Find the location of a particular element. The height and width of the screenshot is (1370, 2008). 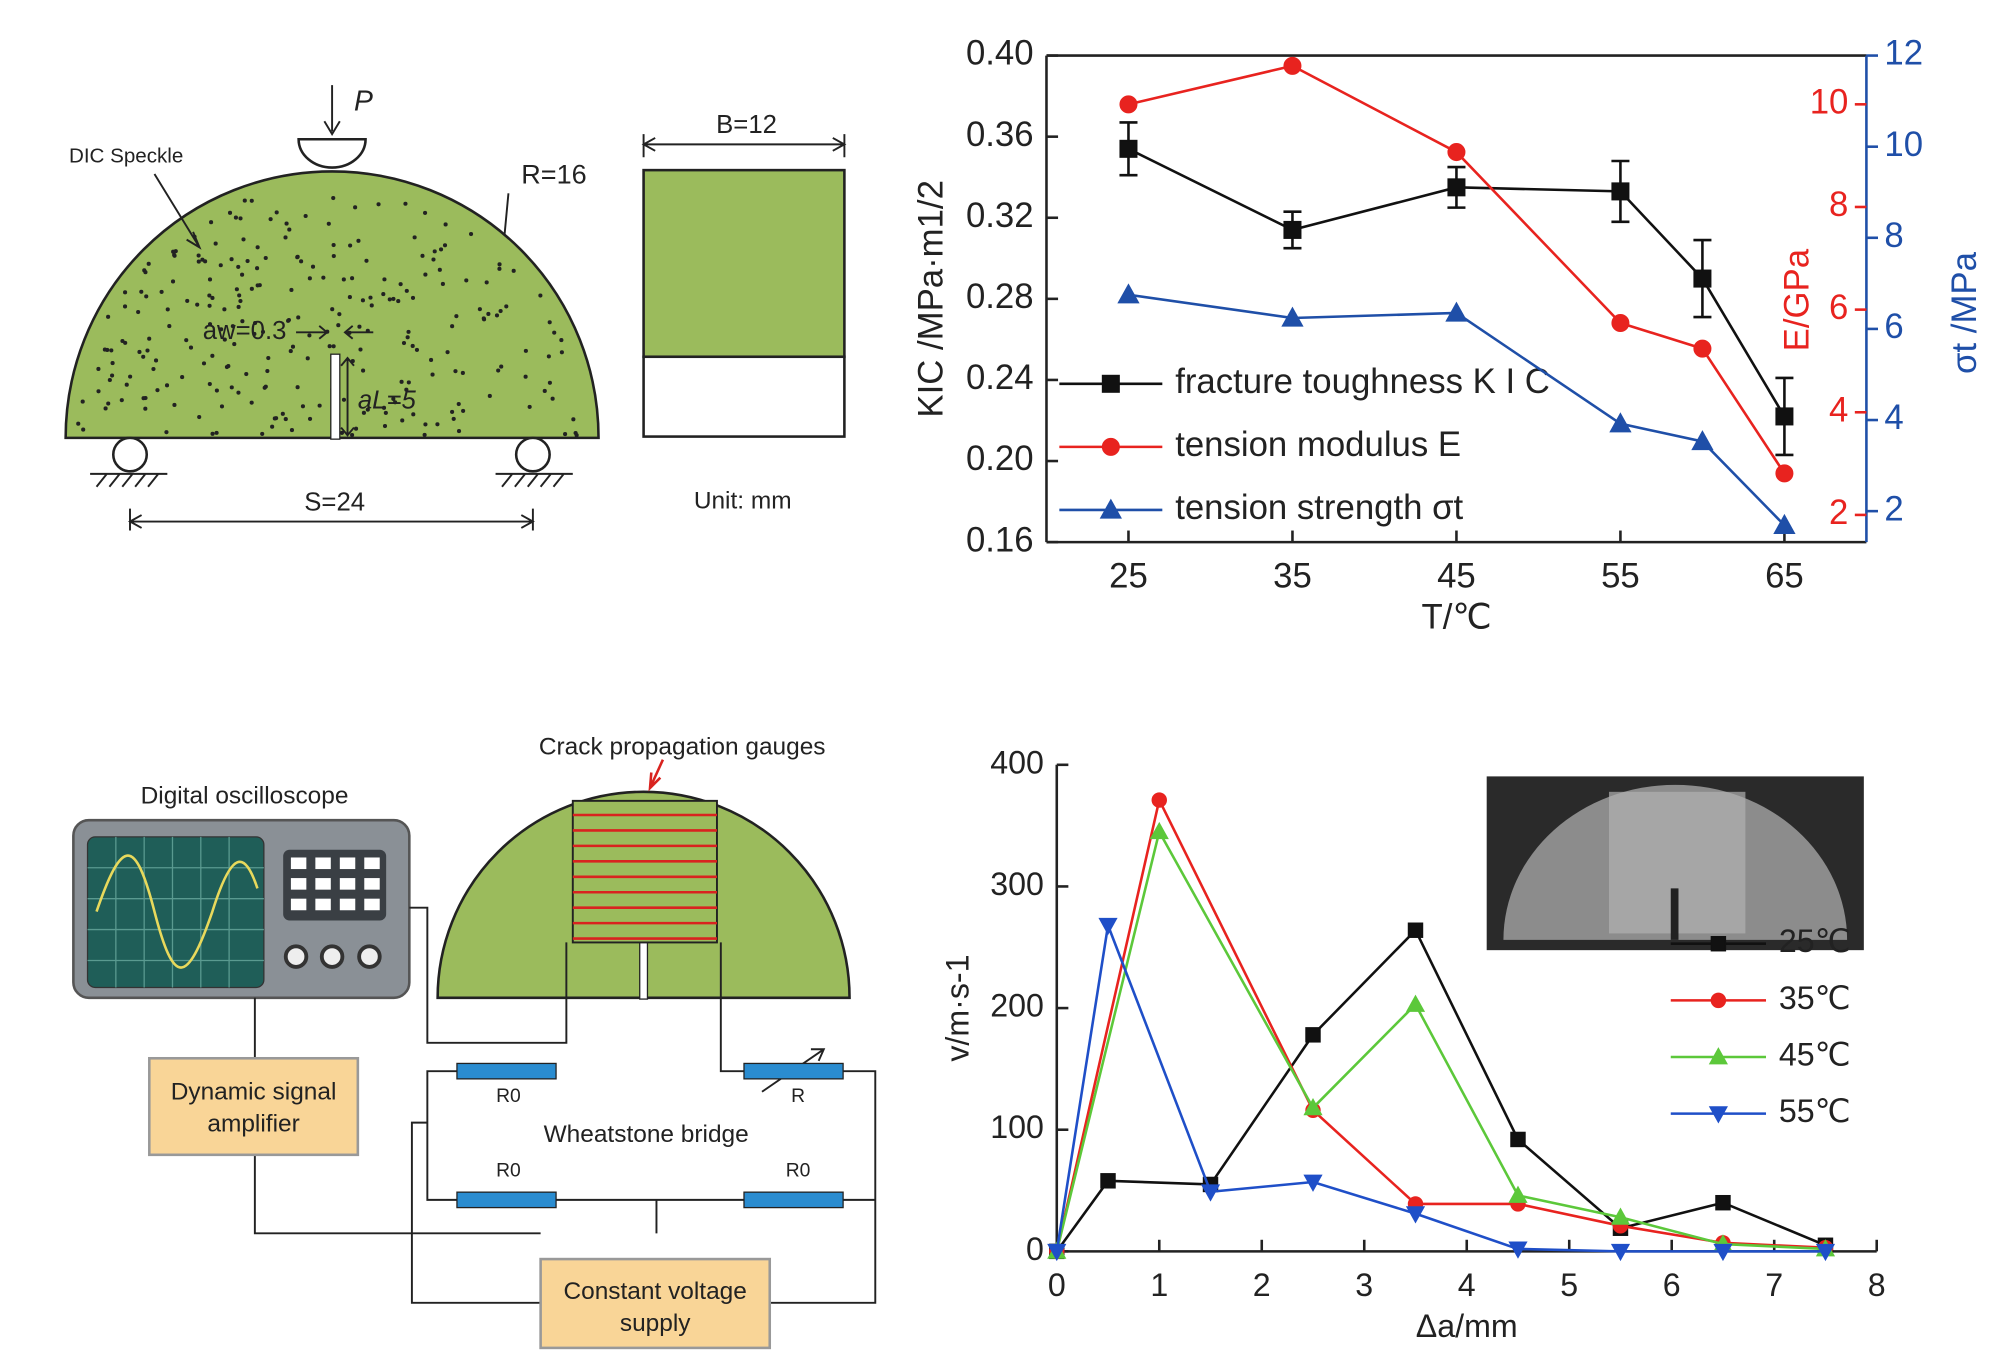

y-axis-label: KIC /MPa·m1/2 is located at coordinates (931, 299).